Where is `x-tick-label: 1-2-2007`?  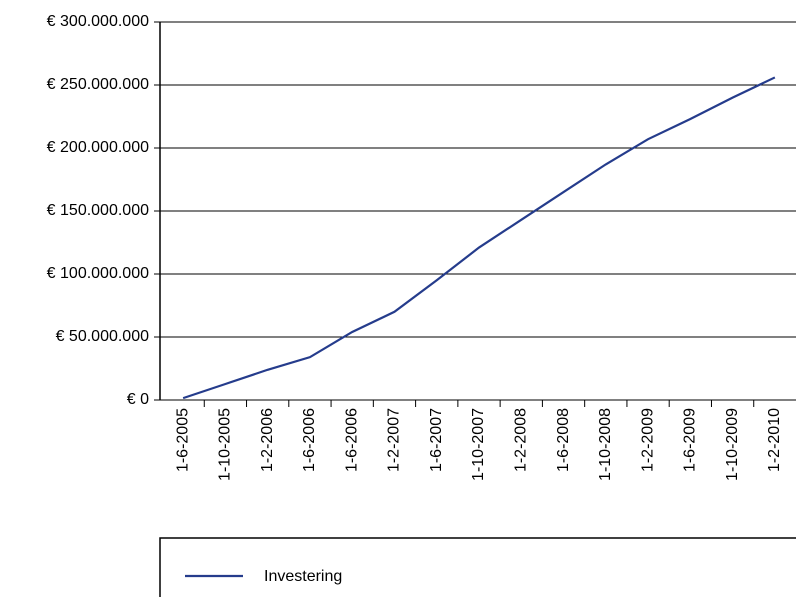
x-tick-label: 1-2-2007 is located at coordinates (394, 440).